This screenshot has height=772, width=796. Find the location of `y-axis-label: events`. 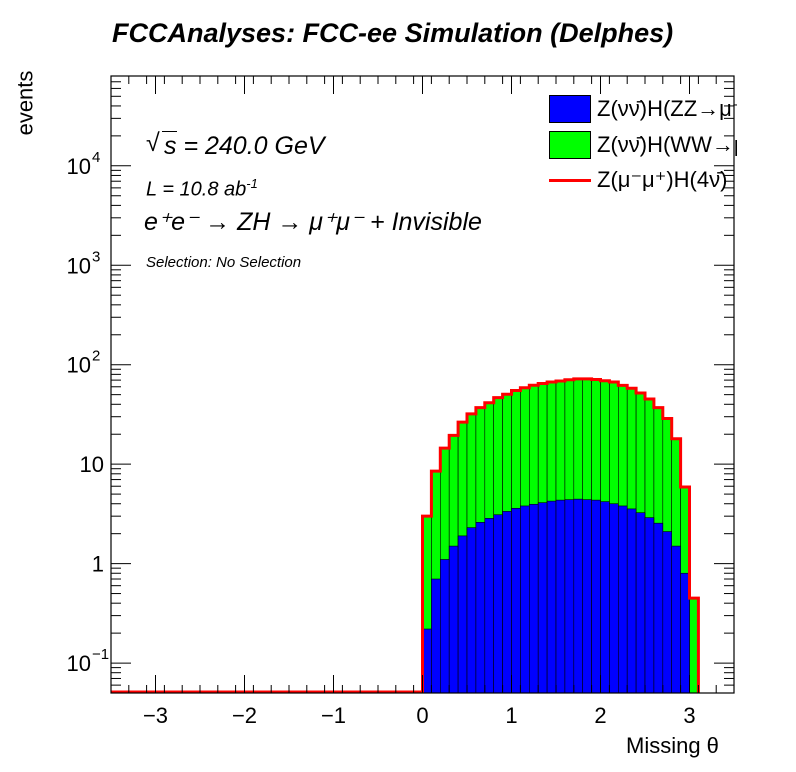

y-axis-label: events is located at coordinates (25, 103).